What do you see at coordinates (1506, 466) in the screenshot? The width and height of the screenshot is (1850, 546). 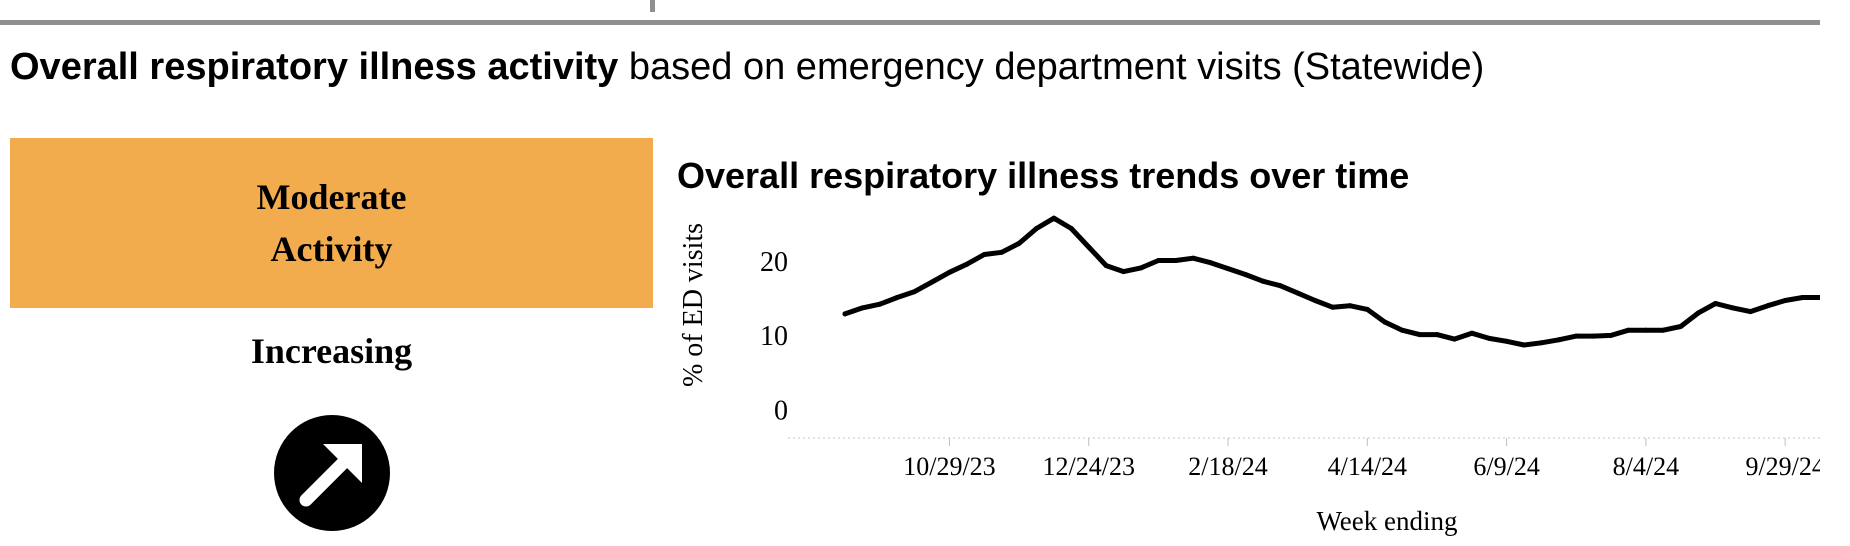 I see `x-tick-label: 6/9/24` at bounding box center [1506, 466].